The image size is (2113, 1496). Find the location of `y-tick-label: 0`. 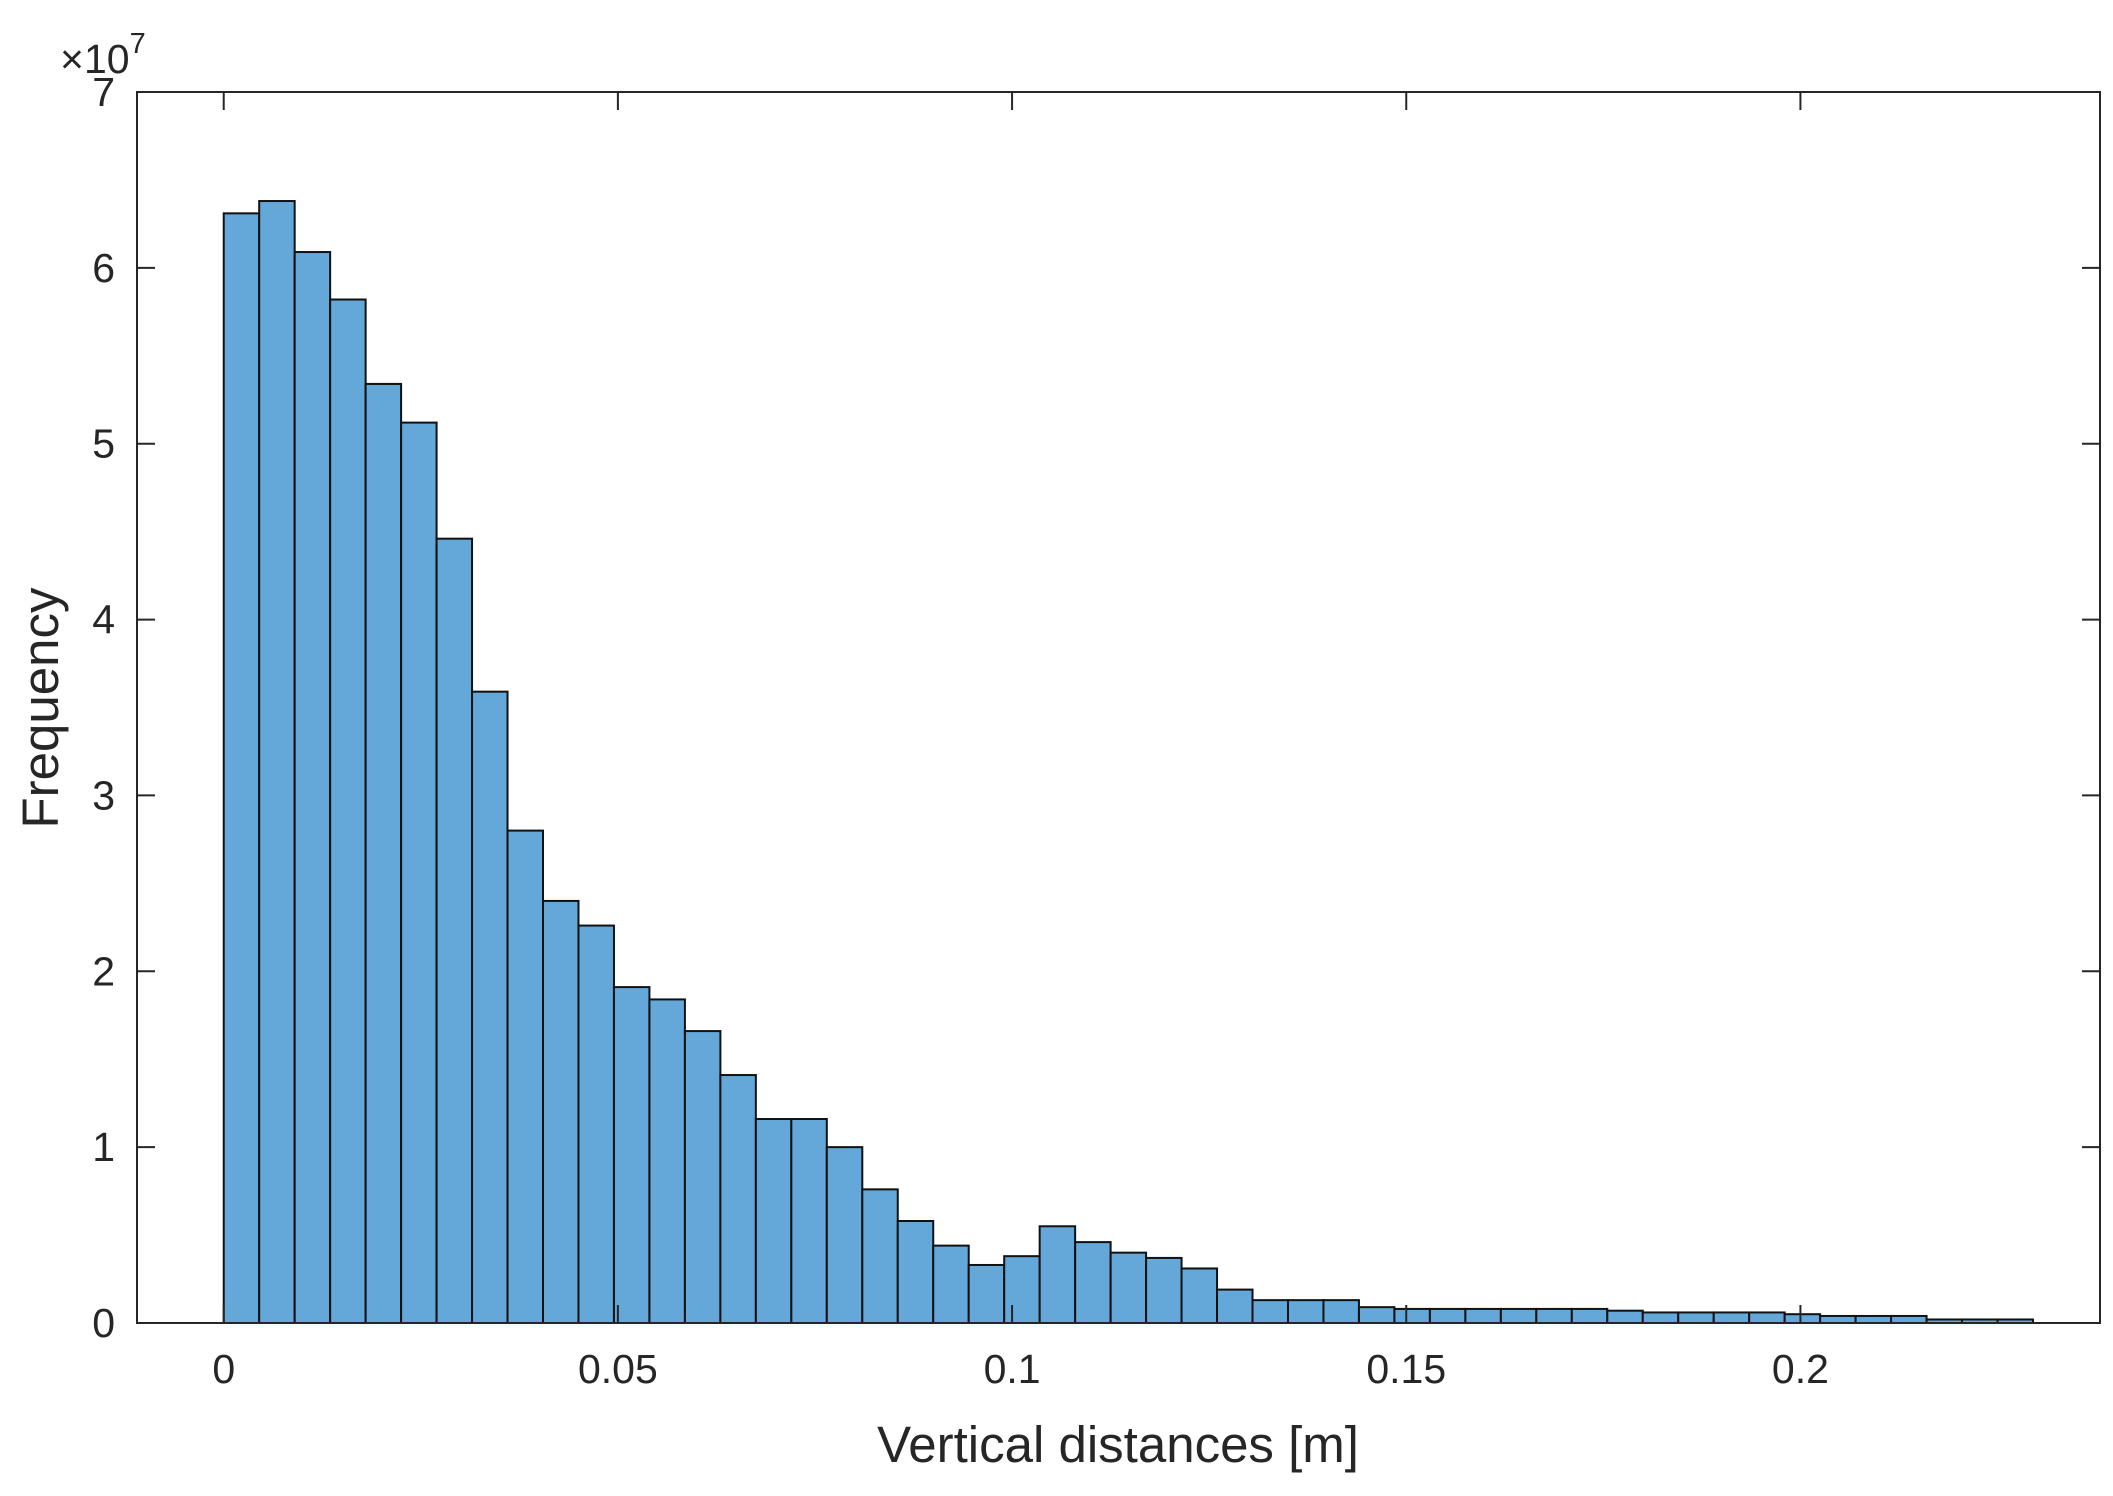

y-tick-label: 0 is located at coordinates (103, 1323).